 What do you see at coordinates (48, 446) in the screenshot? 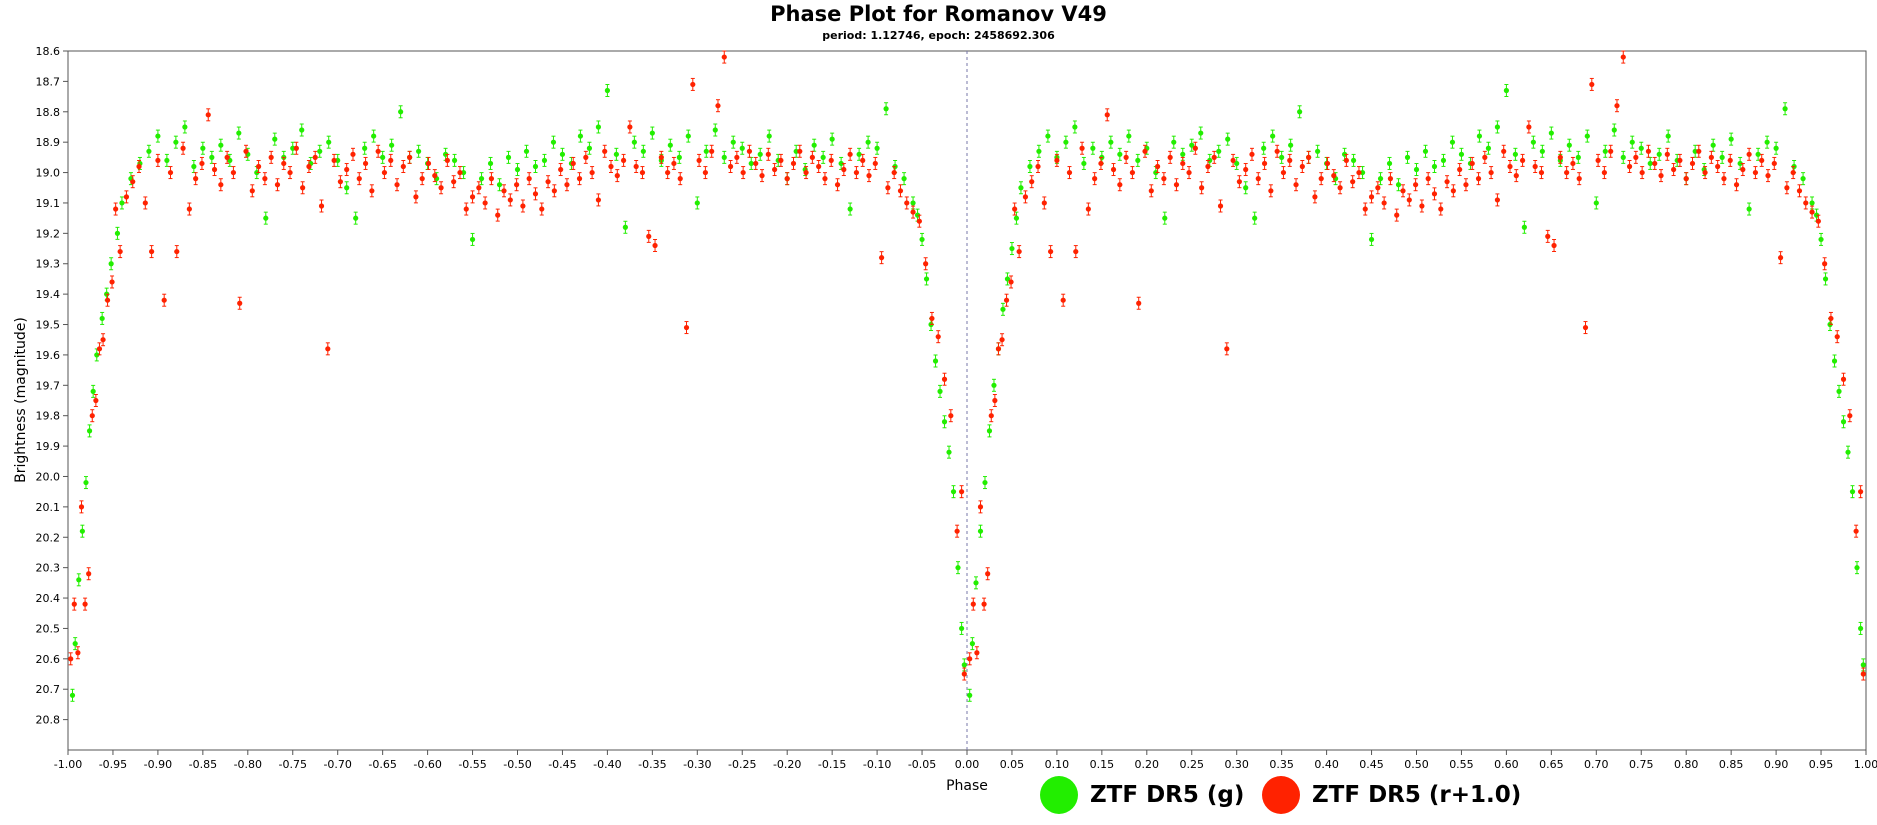
I see `y-tick-label: 19.9` at bounding box center [48, 446].